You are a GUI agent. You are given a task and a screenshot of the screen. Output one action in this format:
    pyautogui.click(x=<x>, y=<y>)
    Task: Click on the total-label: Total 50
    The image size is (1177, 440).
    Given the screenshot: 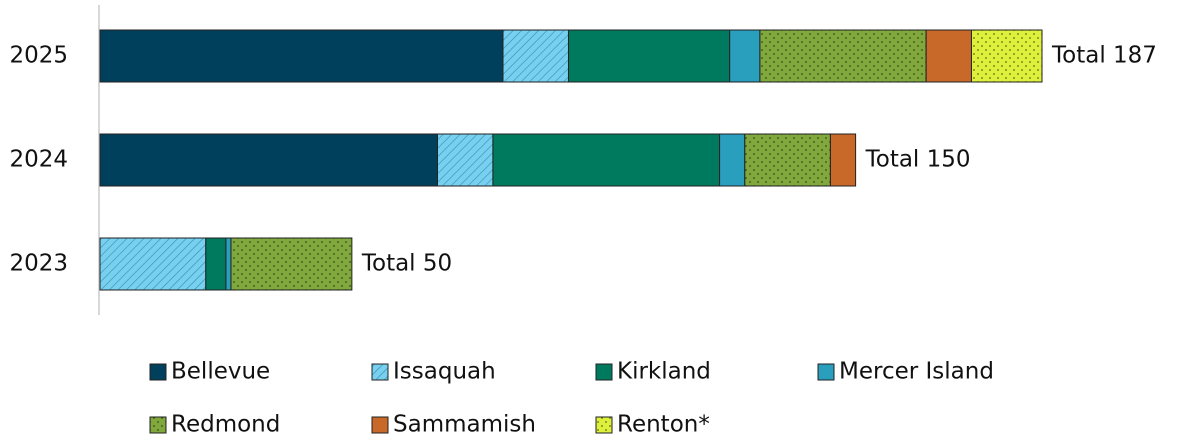 What is the action you would take?
    pyautogui.click(x=406, y=264)
    